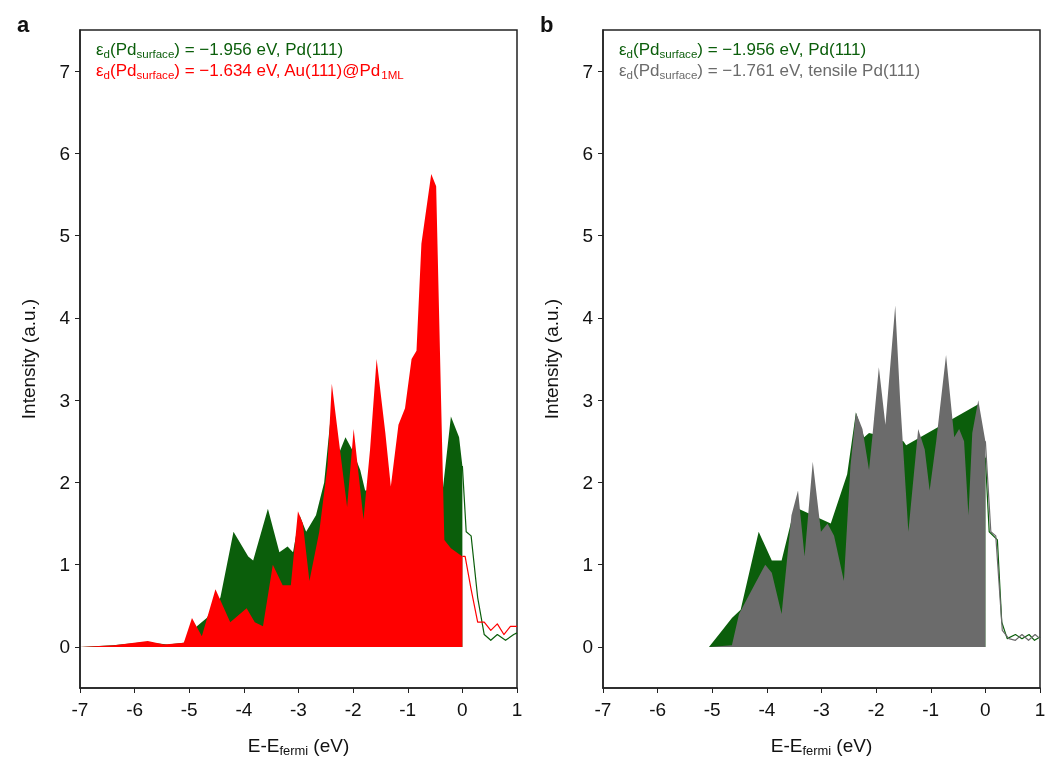 Image resolution: width=1062 pixels, height=778 pixels. What do you see at coordinates (547, 24) in the screenshot?
I see `chart-title: b` at bounding box center [547, 24].